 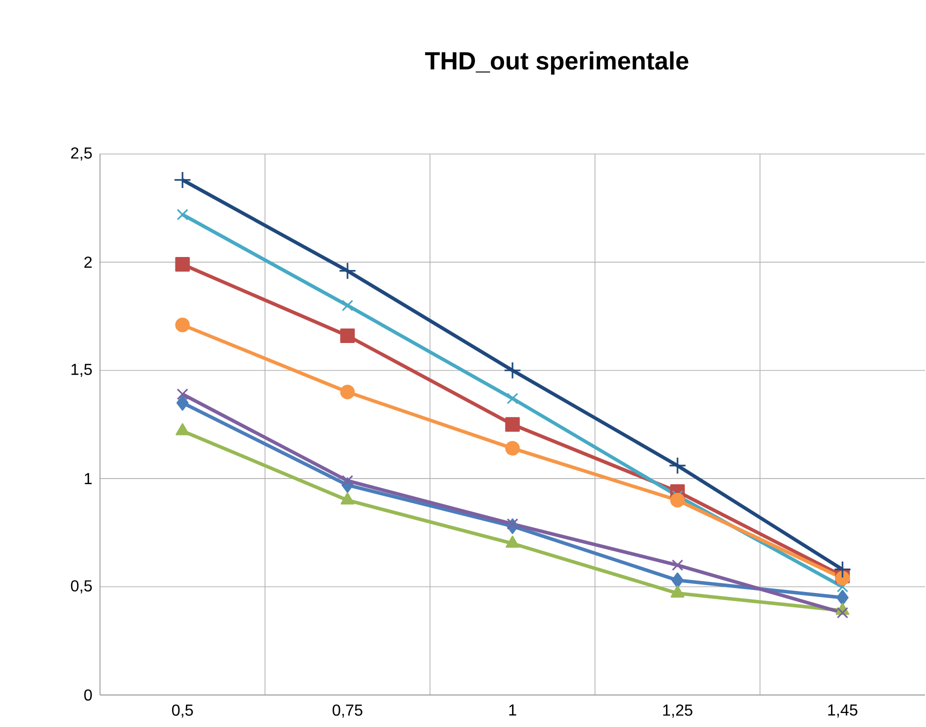 What do you see at coordinates (81, 587) in the screenshot?
I see `y-tick-label: 0,5` at bounding box center [81, 587].